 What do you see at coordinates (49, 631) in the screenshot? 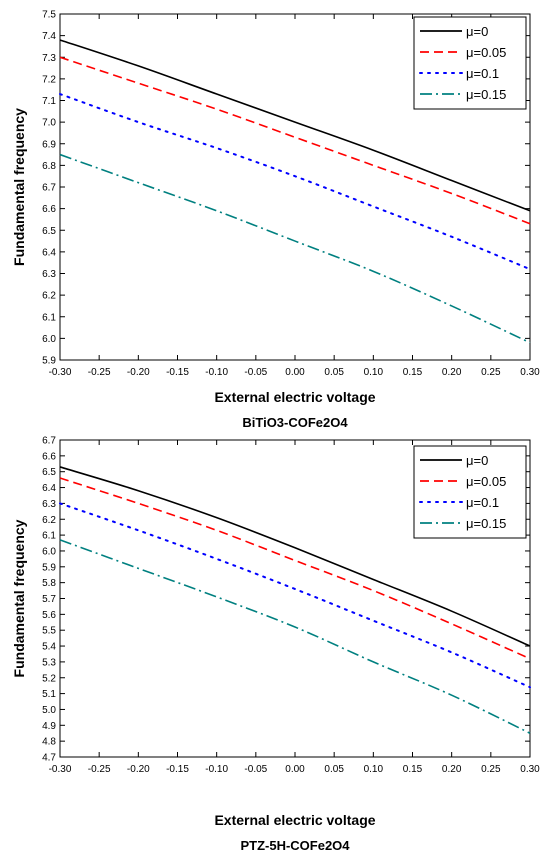
I see `y-tick-label: 5.5` at bounding box center [49, 631].